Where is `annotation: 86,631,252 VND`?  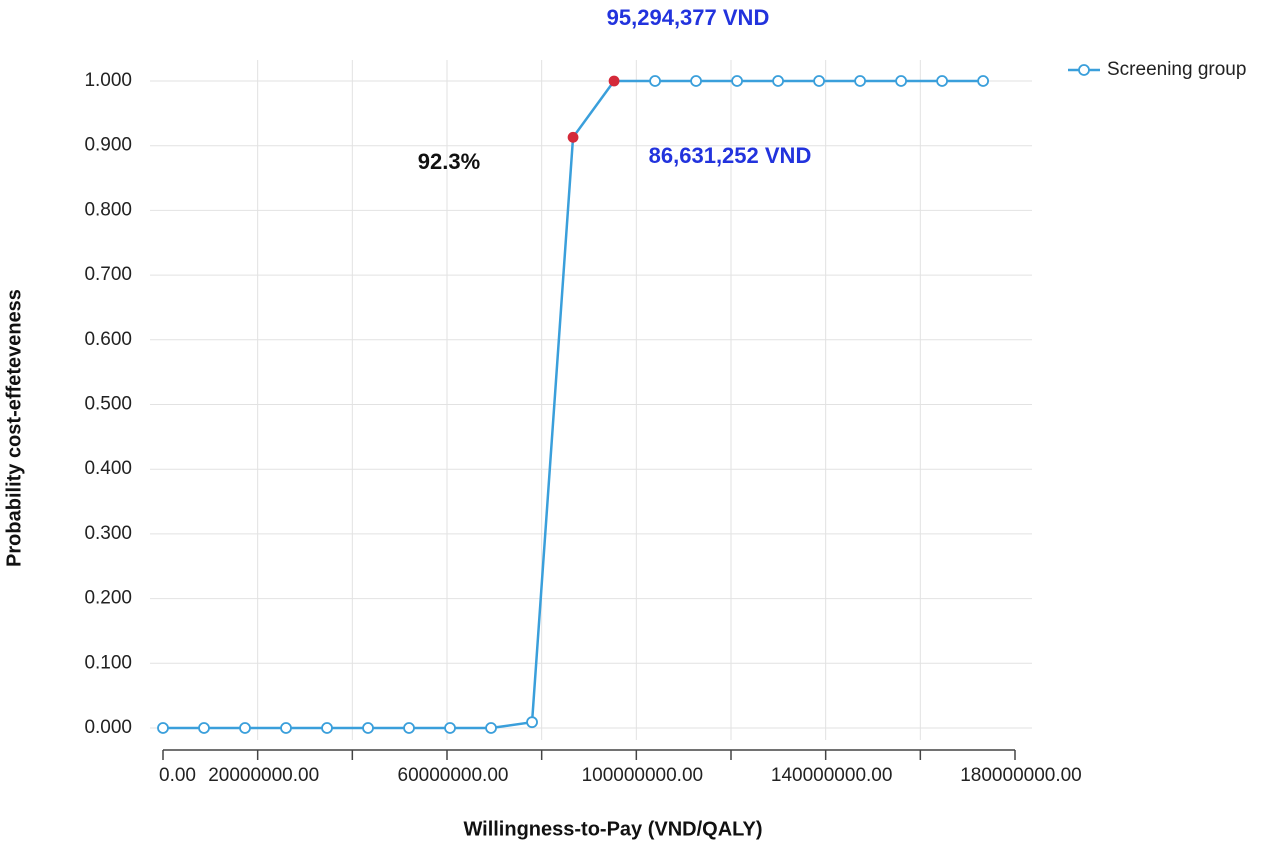 annotation: 86,631,252 VND is located at coordinates (730, 155).